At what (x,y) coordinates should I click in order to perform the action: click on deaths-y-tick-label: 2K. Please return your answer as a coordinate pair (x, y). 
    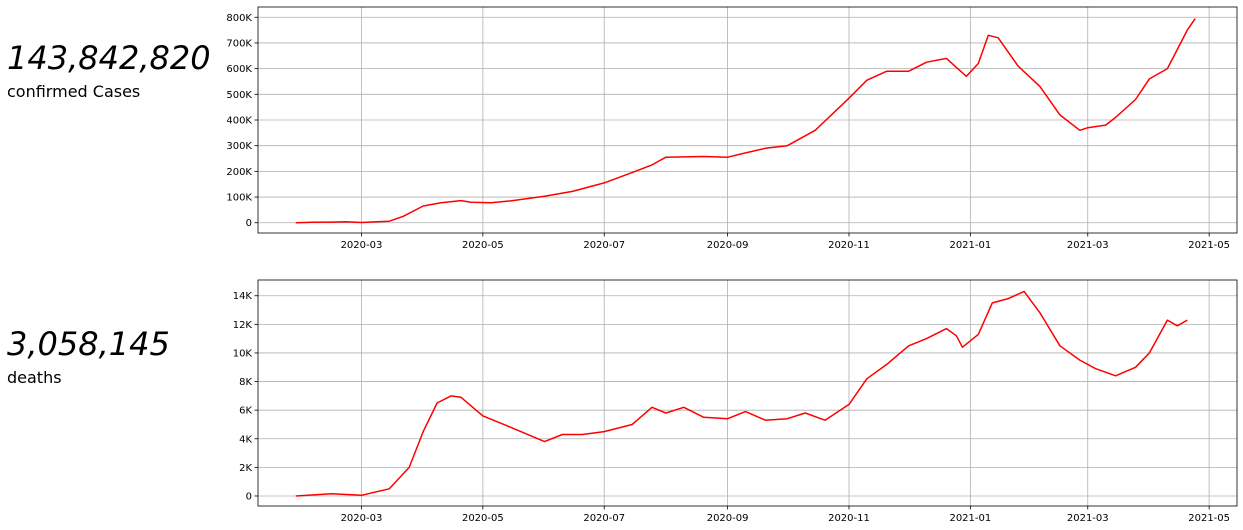
    Looking at the image, I should click on (245, 468).